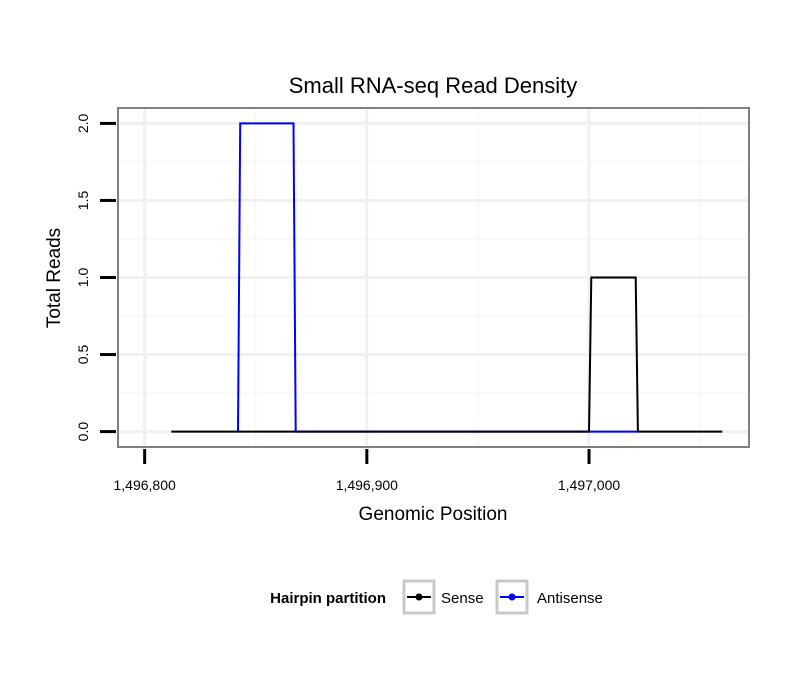  I want to click on legend: Hairpin partition Sense Antisense, so click(436, 597).